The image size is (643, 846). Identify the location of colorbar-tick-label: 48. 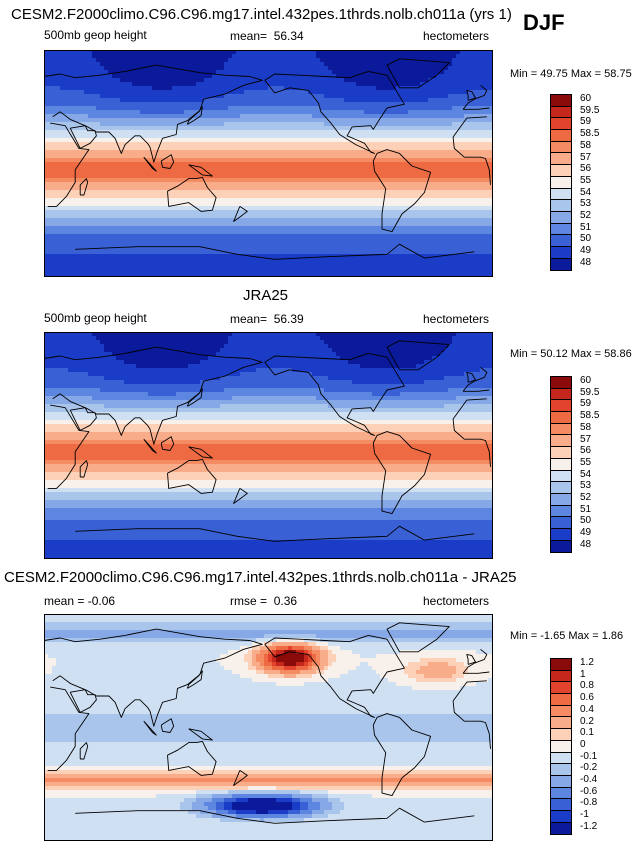
(586, 262).